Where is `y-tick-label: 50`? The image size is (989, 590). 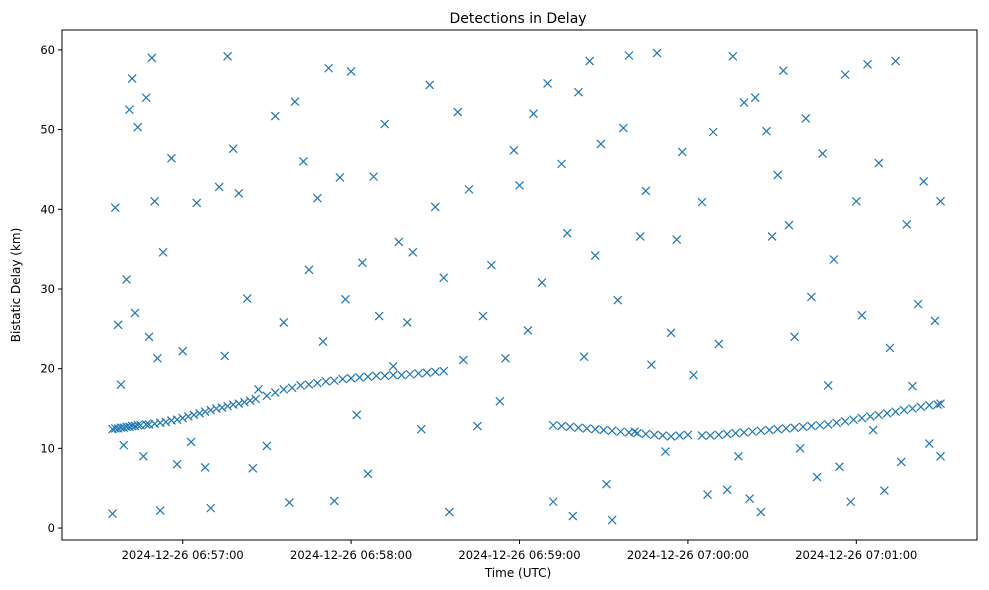
y-tick-label: 50 is located at coordinates (47, 130).